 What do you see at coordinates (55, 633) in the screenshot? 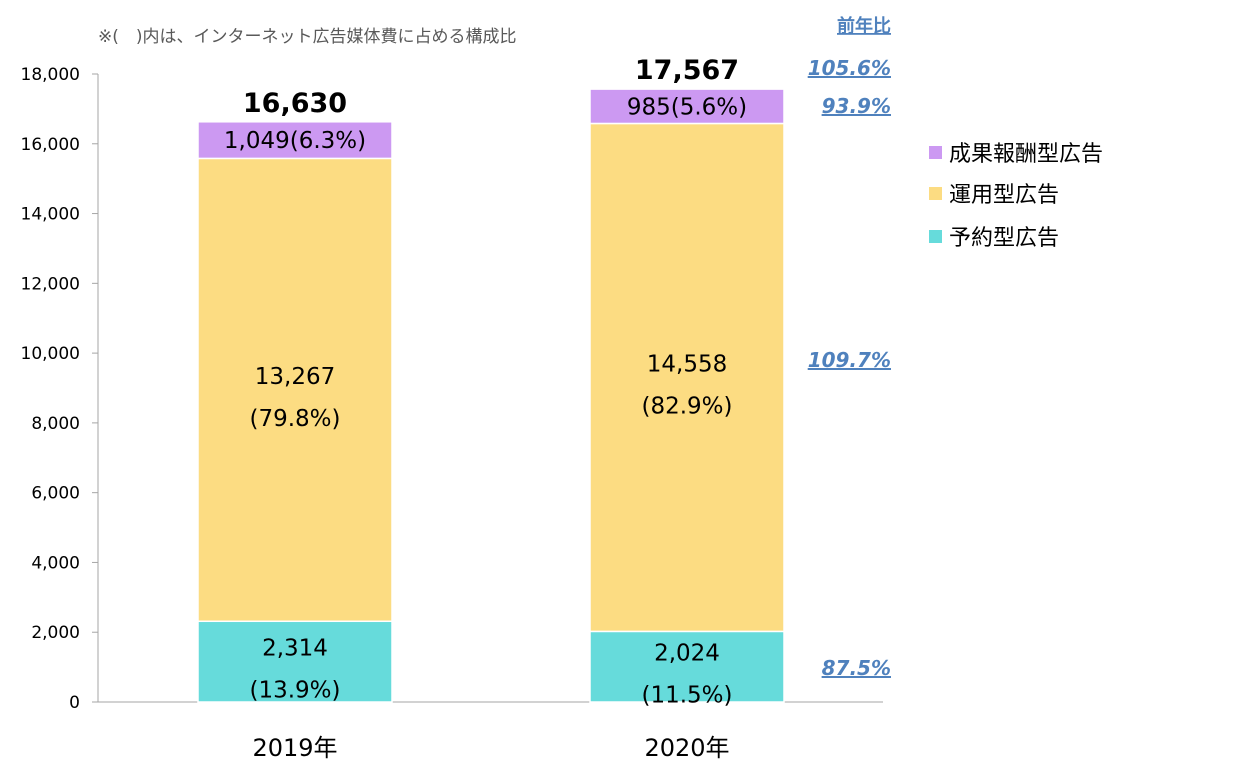
I see `y-tick-label: 2,000` at bounding box center [55, 633].